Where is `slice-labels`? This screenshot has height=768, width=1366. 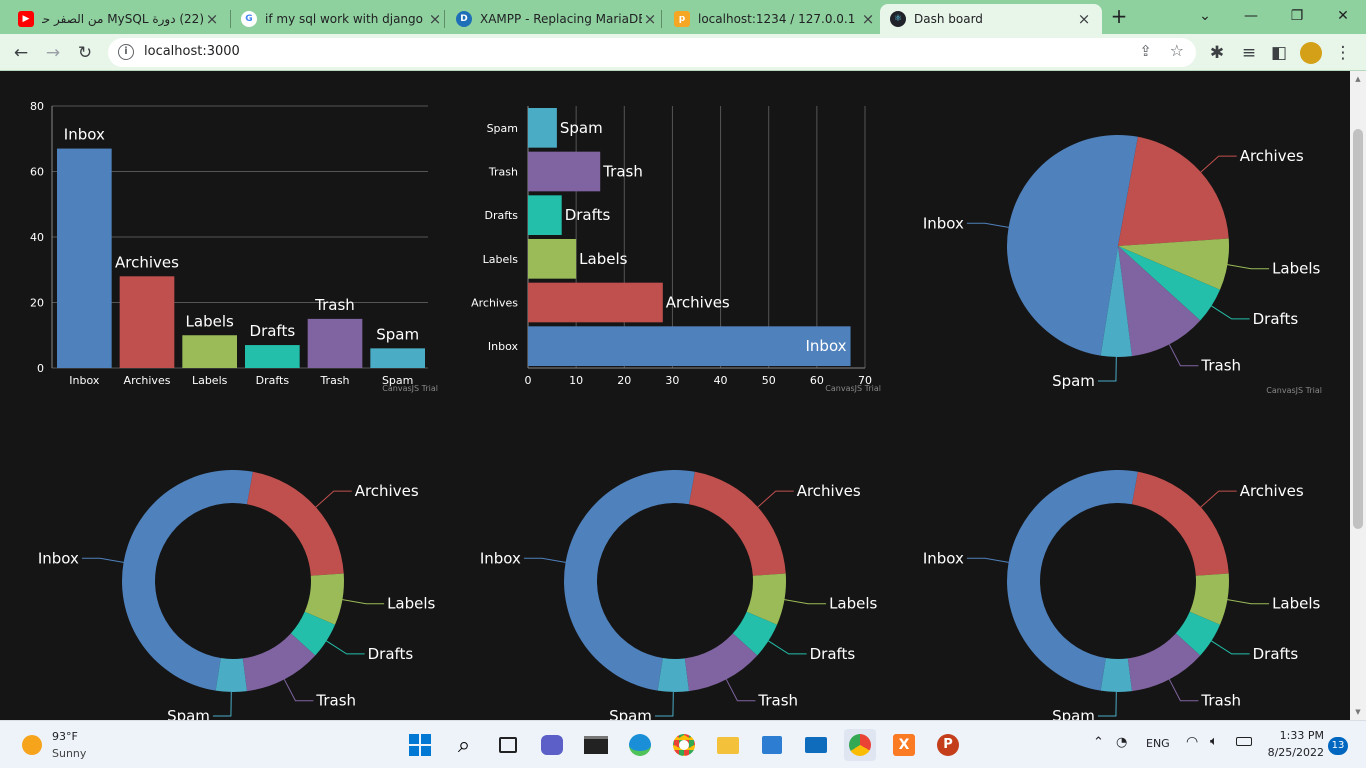
slice-labels is located at coordinates (766, 599).